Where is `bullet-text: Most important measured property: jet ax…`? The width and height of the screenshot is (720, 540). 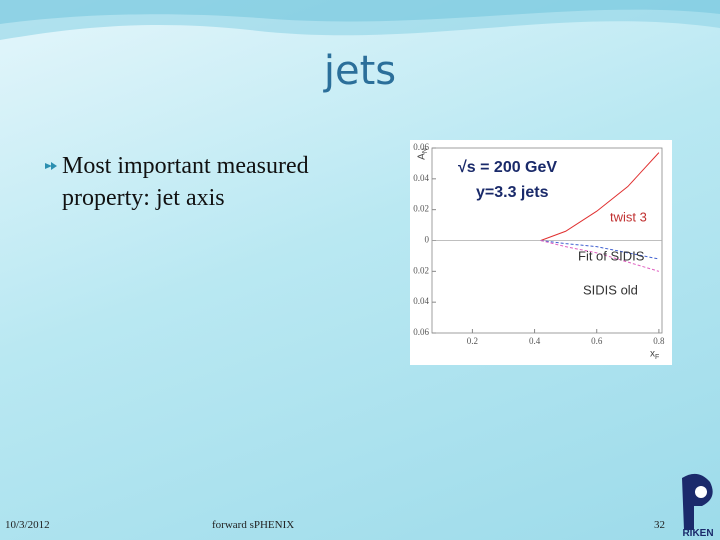 bullet-text: Most important measured property: jet ax… is located at coordinates (185, 182).